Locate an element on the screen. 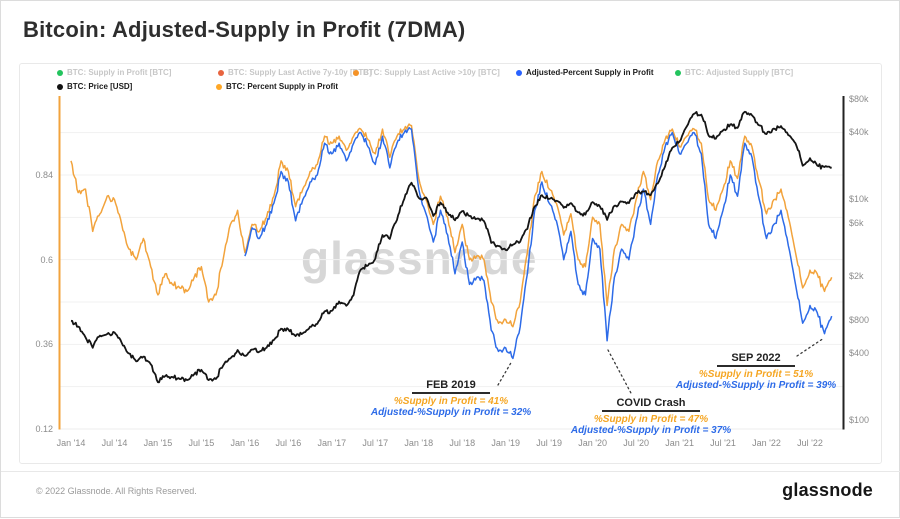 This screenshot has width=900, height=519. legend-label: BTC: Price [USD] is located at coordinates (100, 86).